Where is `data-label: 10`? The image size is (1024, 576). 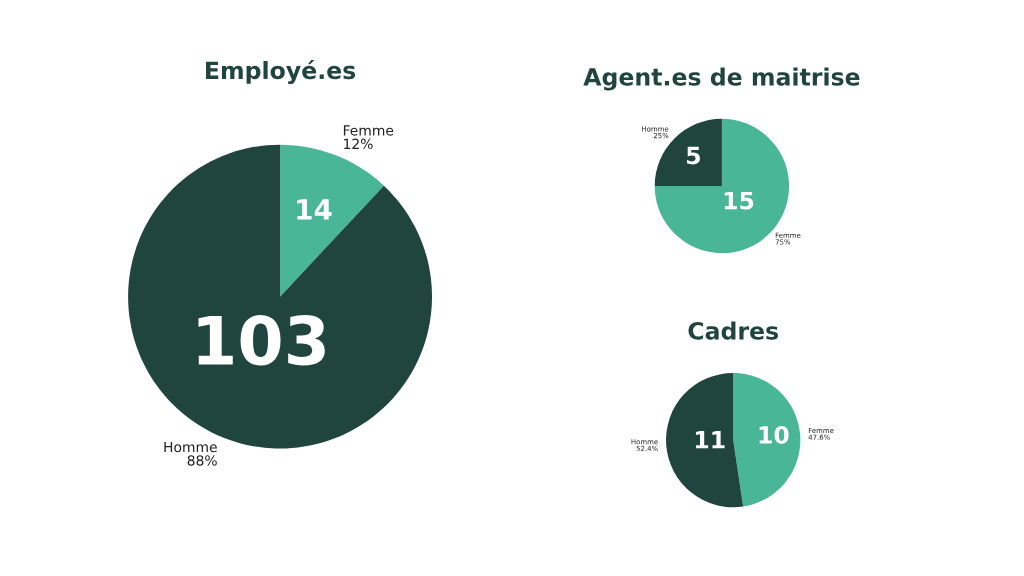
data-label: 10 is located at coordinates (774, 435).